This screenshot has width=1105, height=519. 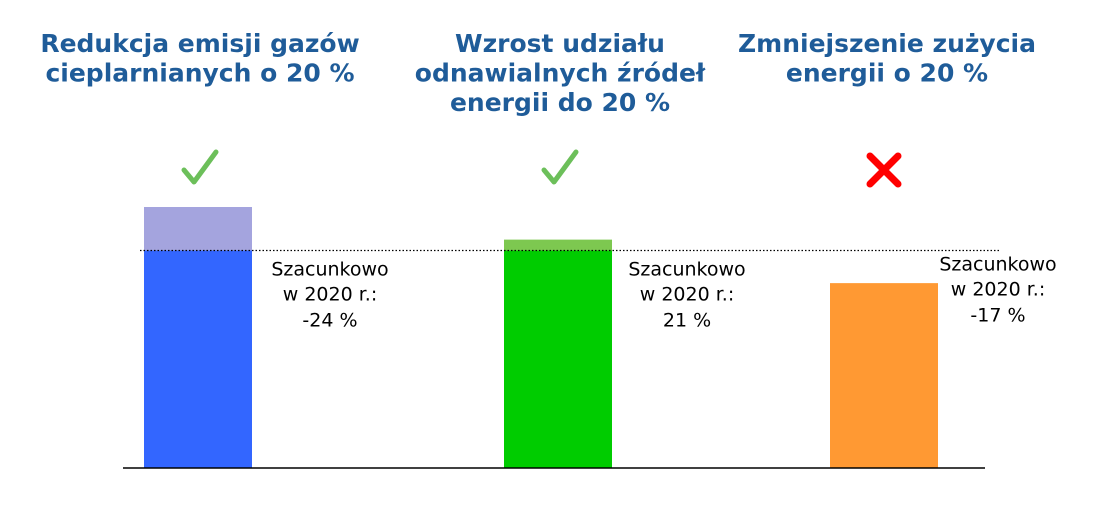 What do you see at coordinates (687, 321) in the screenshot?
I see `value-label: 21 %` at bounding box center [687, 321].